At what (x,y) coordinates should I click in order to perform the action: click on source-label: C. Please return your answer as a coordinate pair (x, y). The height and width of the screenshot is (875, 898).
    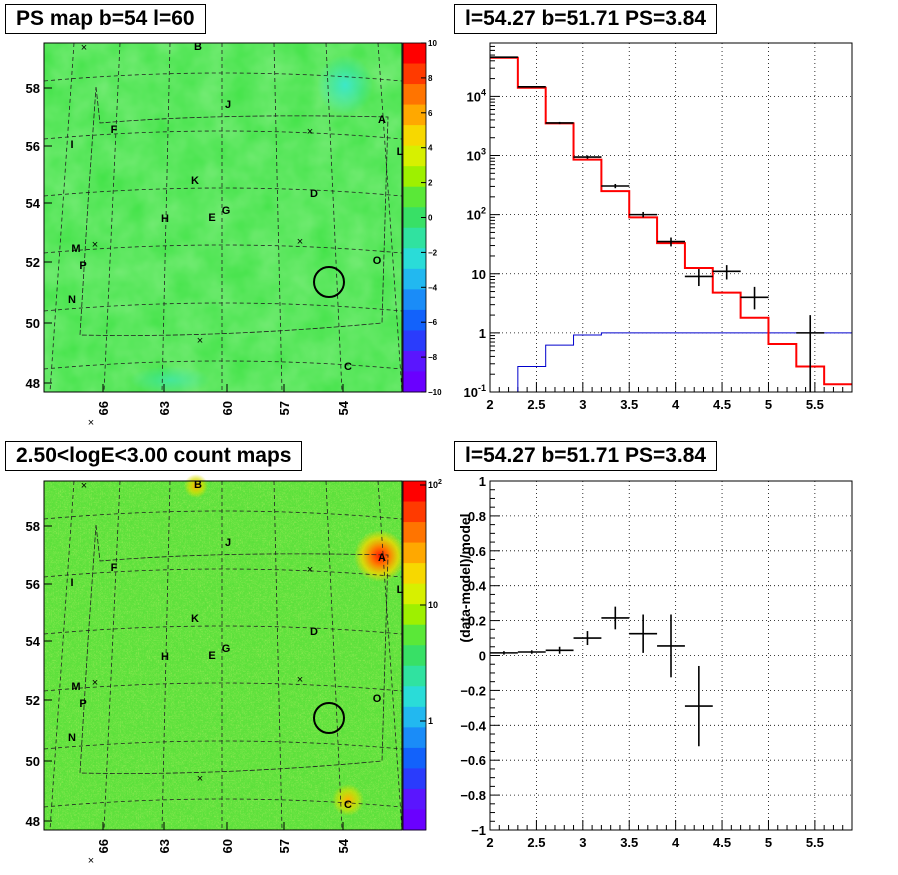
    Looking at the image, I should click on (348, 367).